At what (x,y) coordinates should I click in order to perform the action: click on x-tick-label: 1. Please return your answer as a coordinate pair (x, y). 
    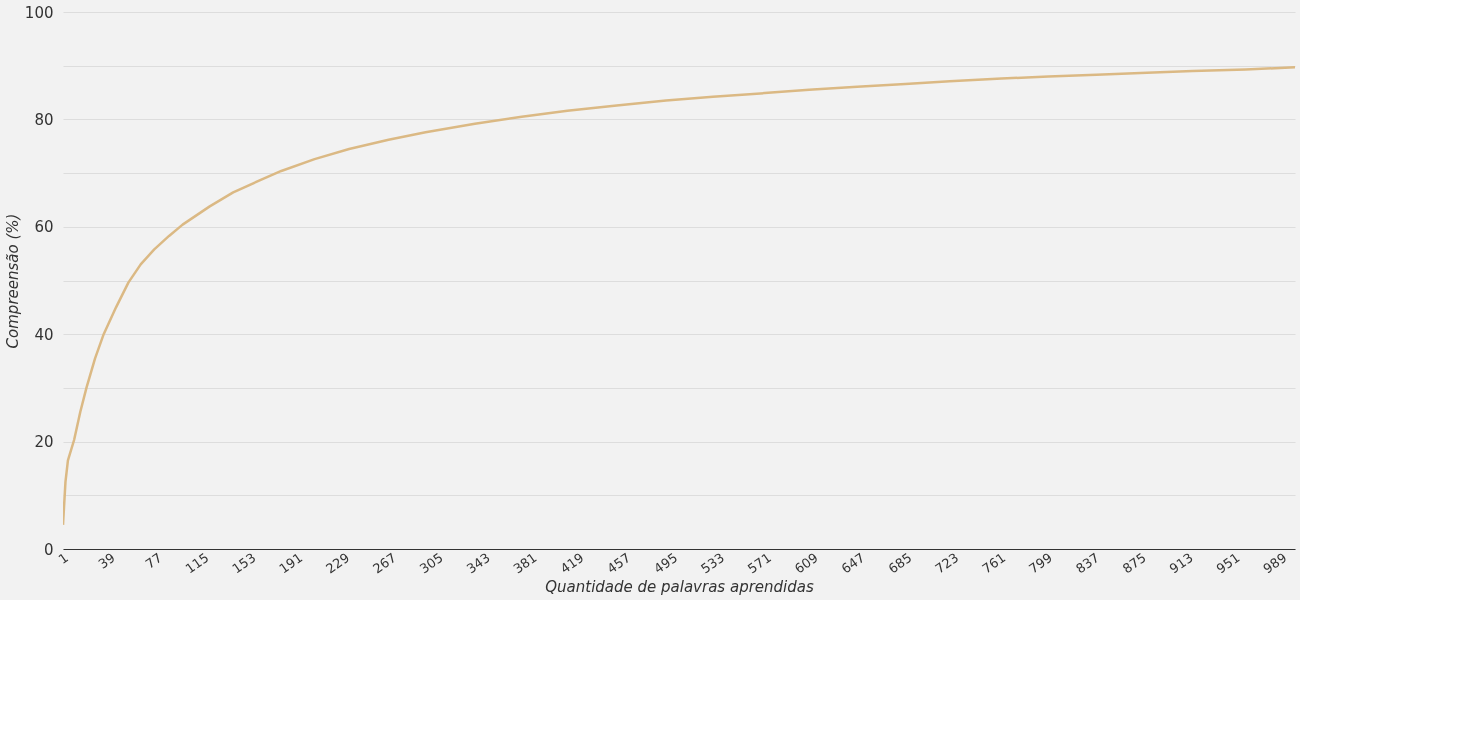
    Looking at the image, I should click on (63, 558).